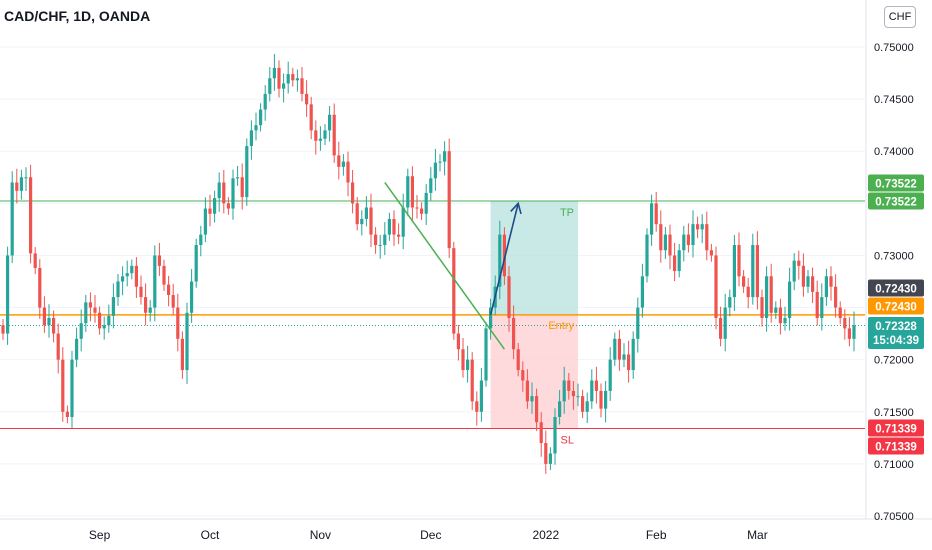 The width and height of the screenshot is (932, 550). What do you see at coordinates (430, 535) in the screenshot?
I see `time-tick-label: Dec` at bounding box center [430, 535].